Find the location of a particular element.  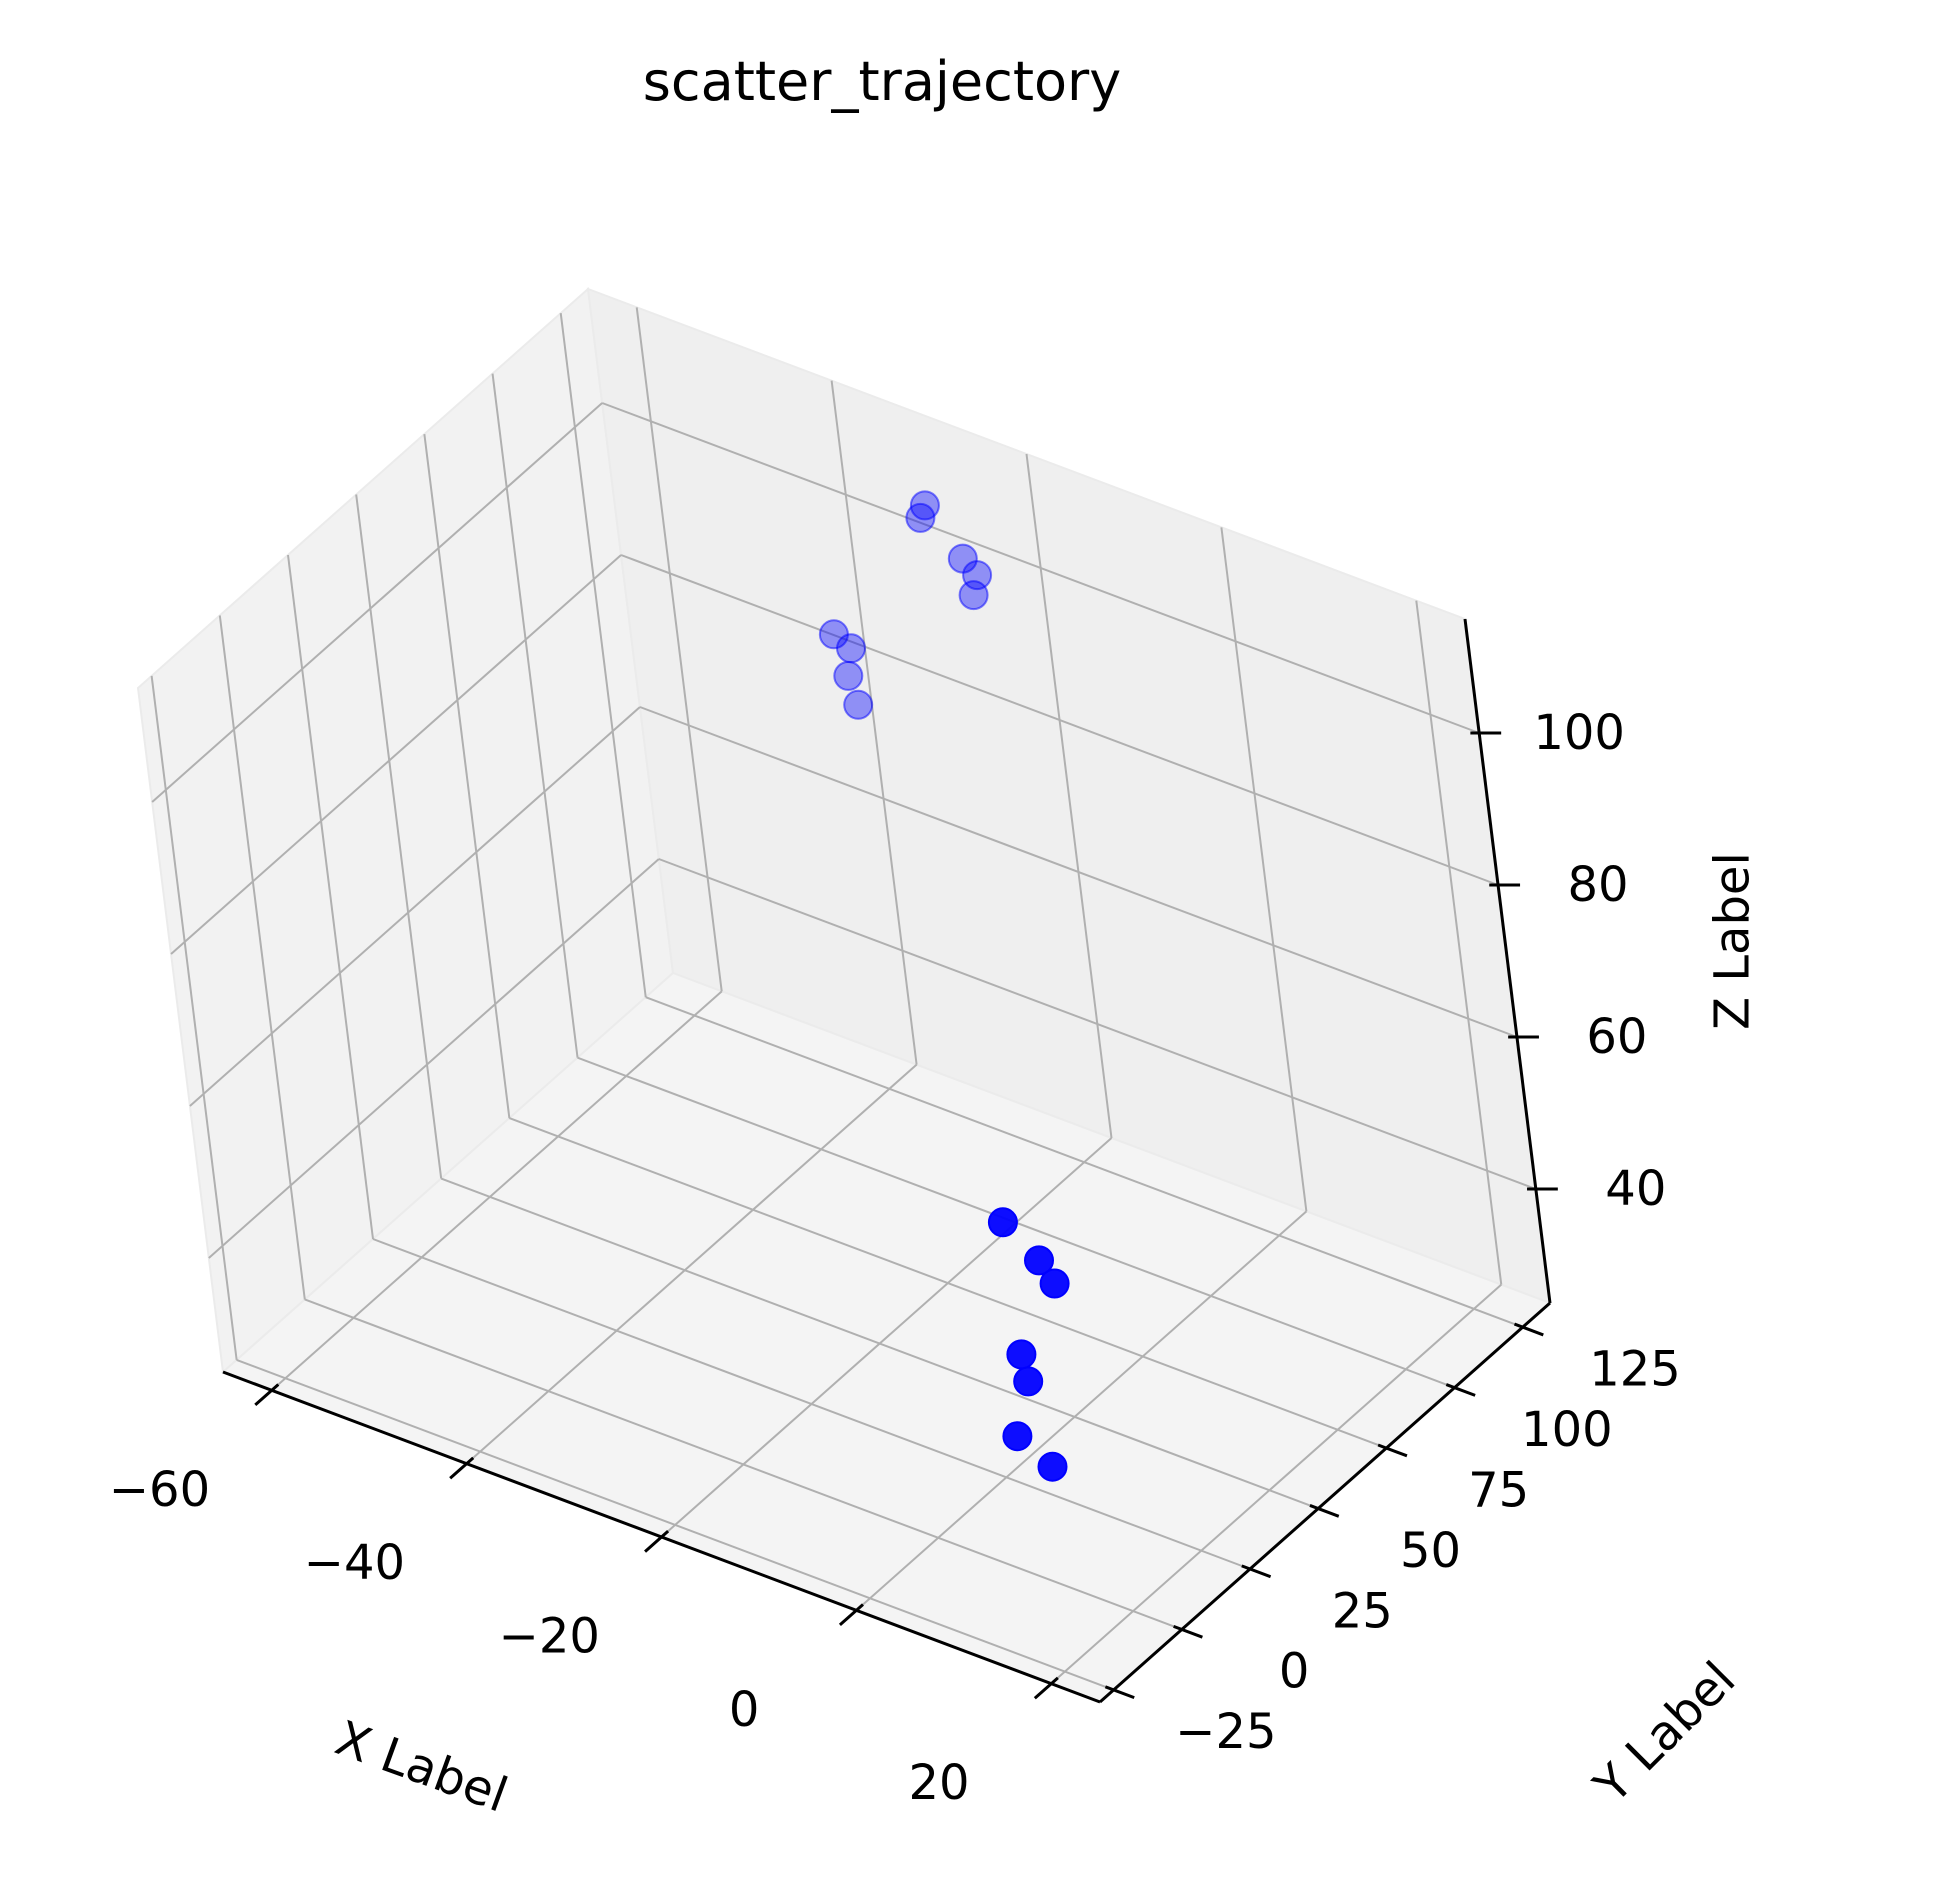

chart-title: scatter_trajectory is located at coordinates (882, 81).